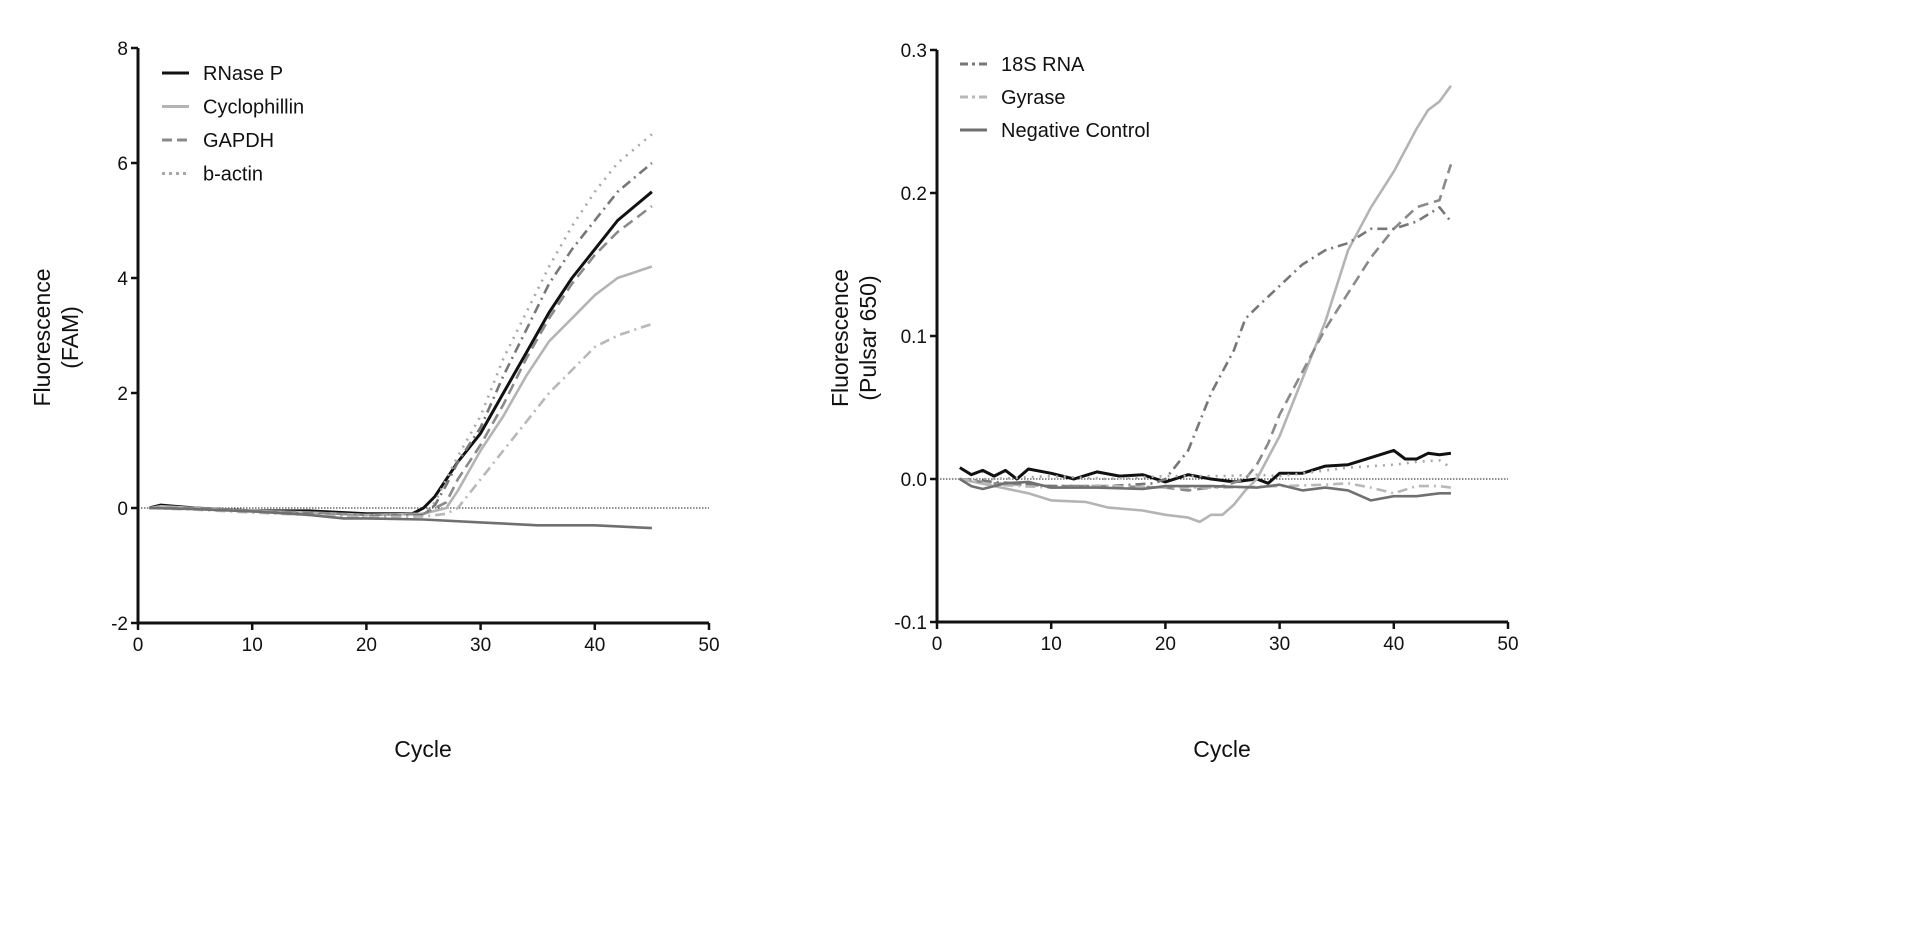  Describe the element at coordinates (233, 175) in the screenshot. I see `legend-label: b-actin` at that location.